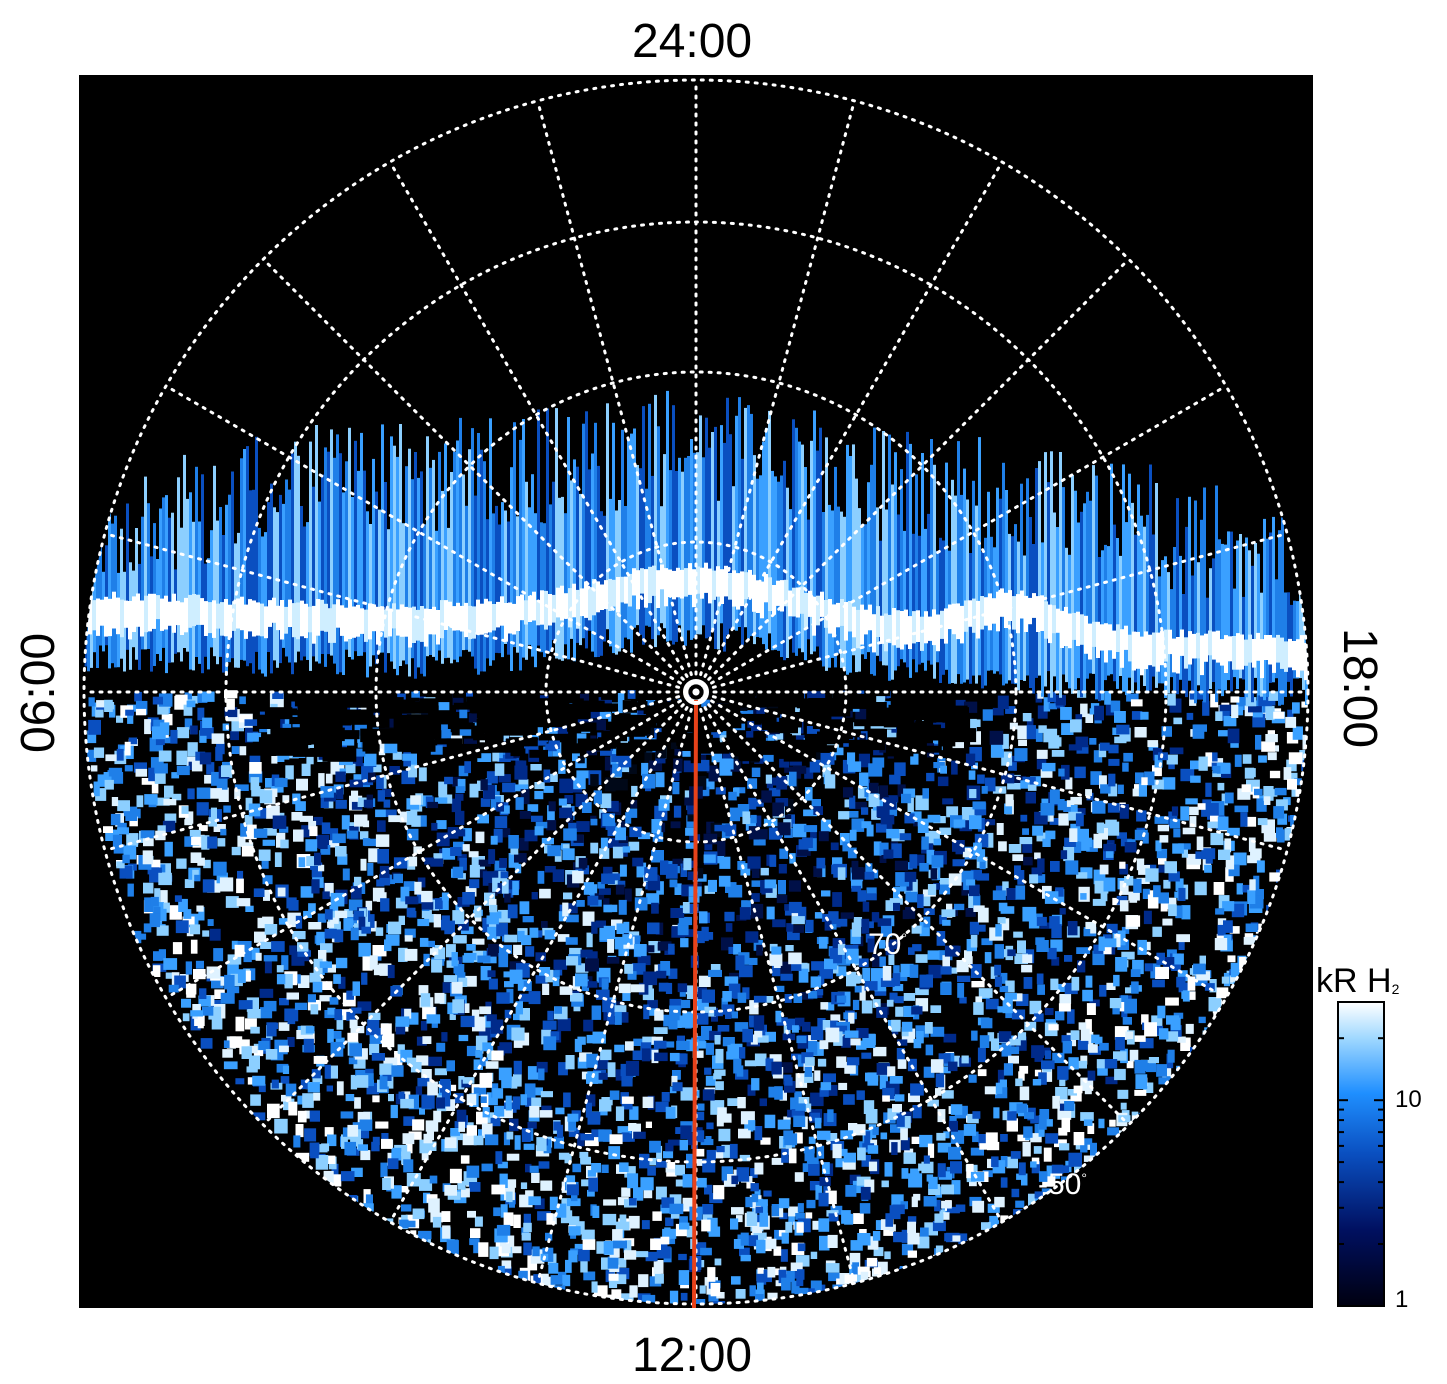 The height and width of the screenshot is (1384, 1447). I want to click on colorbar, so click(1361, 1154).